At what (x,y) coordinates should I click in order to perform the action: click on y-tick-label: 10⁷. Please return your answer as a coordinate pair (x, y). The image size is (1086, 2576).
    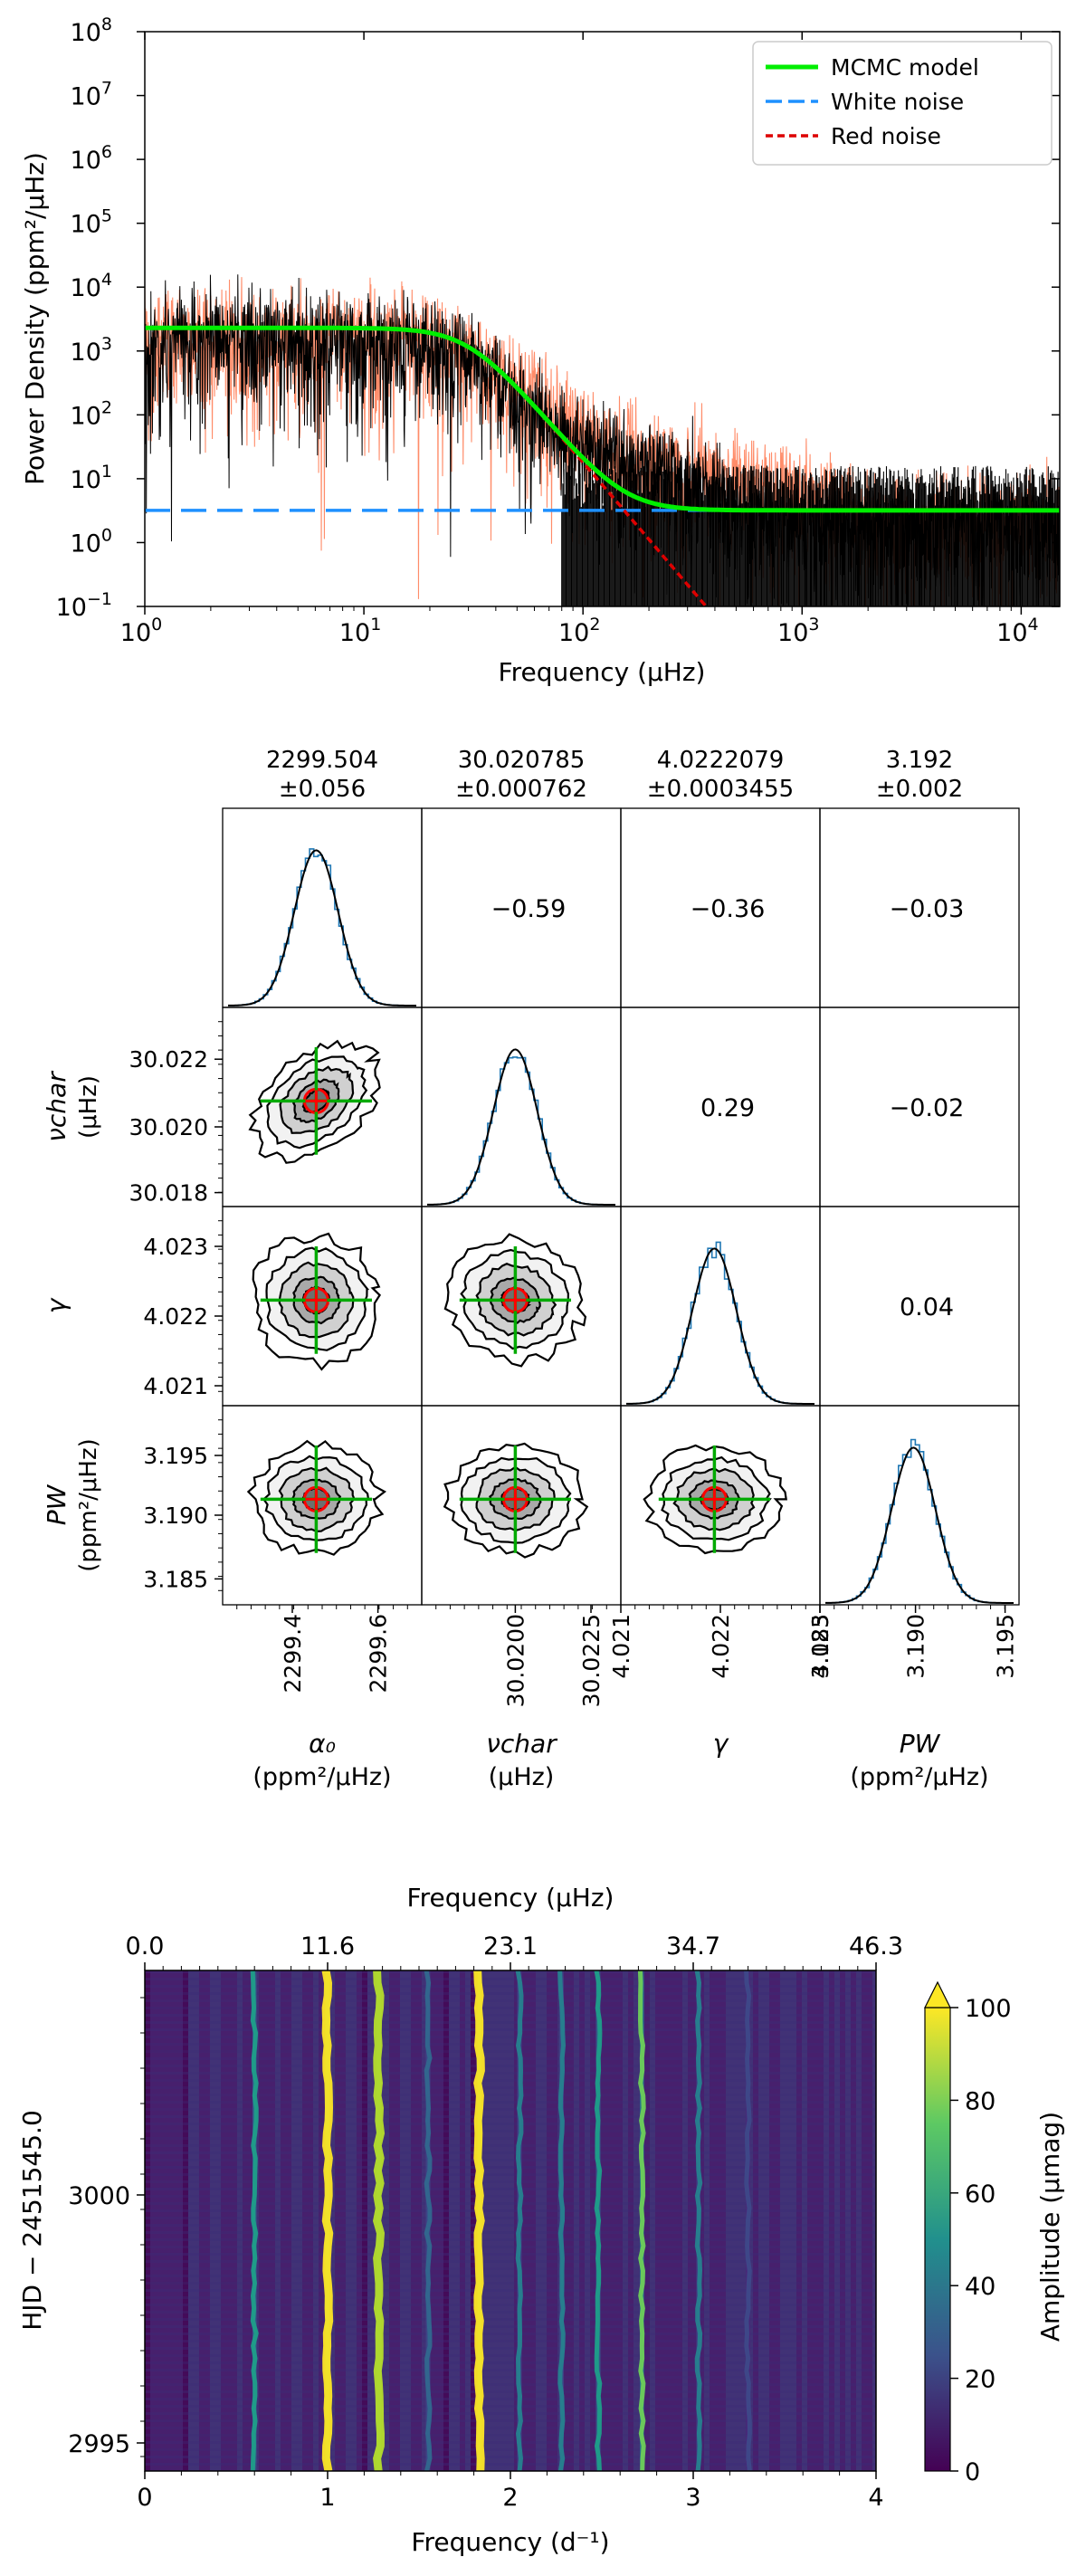
    Looking at the image, I should click on (91, 95).